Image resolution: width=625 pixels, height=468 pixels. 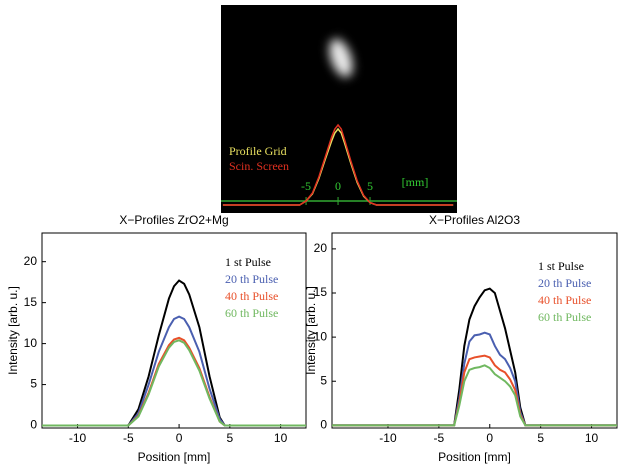 What do you see at coordinates (259, 166) in the screenshot?
I see `legend-label: Scin. Screen` at bounding box center [259, 166].